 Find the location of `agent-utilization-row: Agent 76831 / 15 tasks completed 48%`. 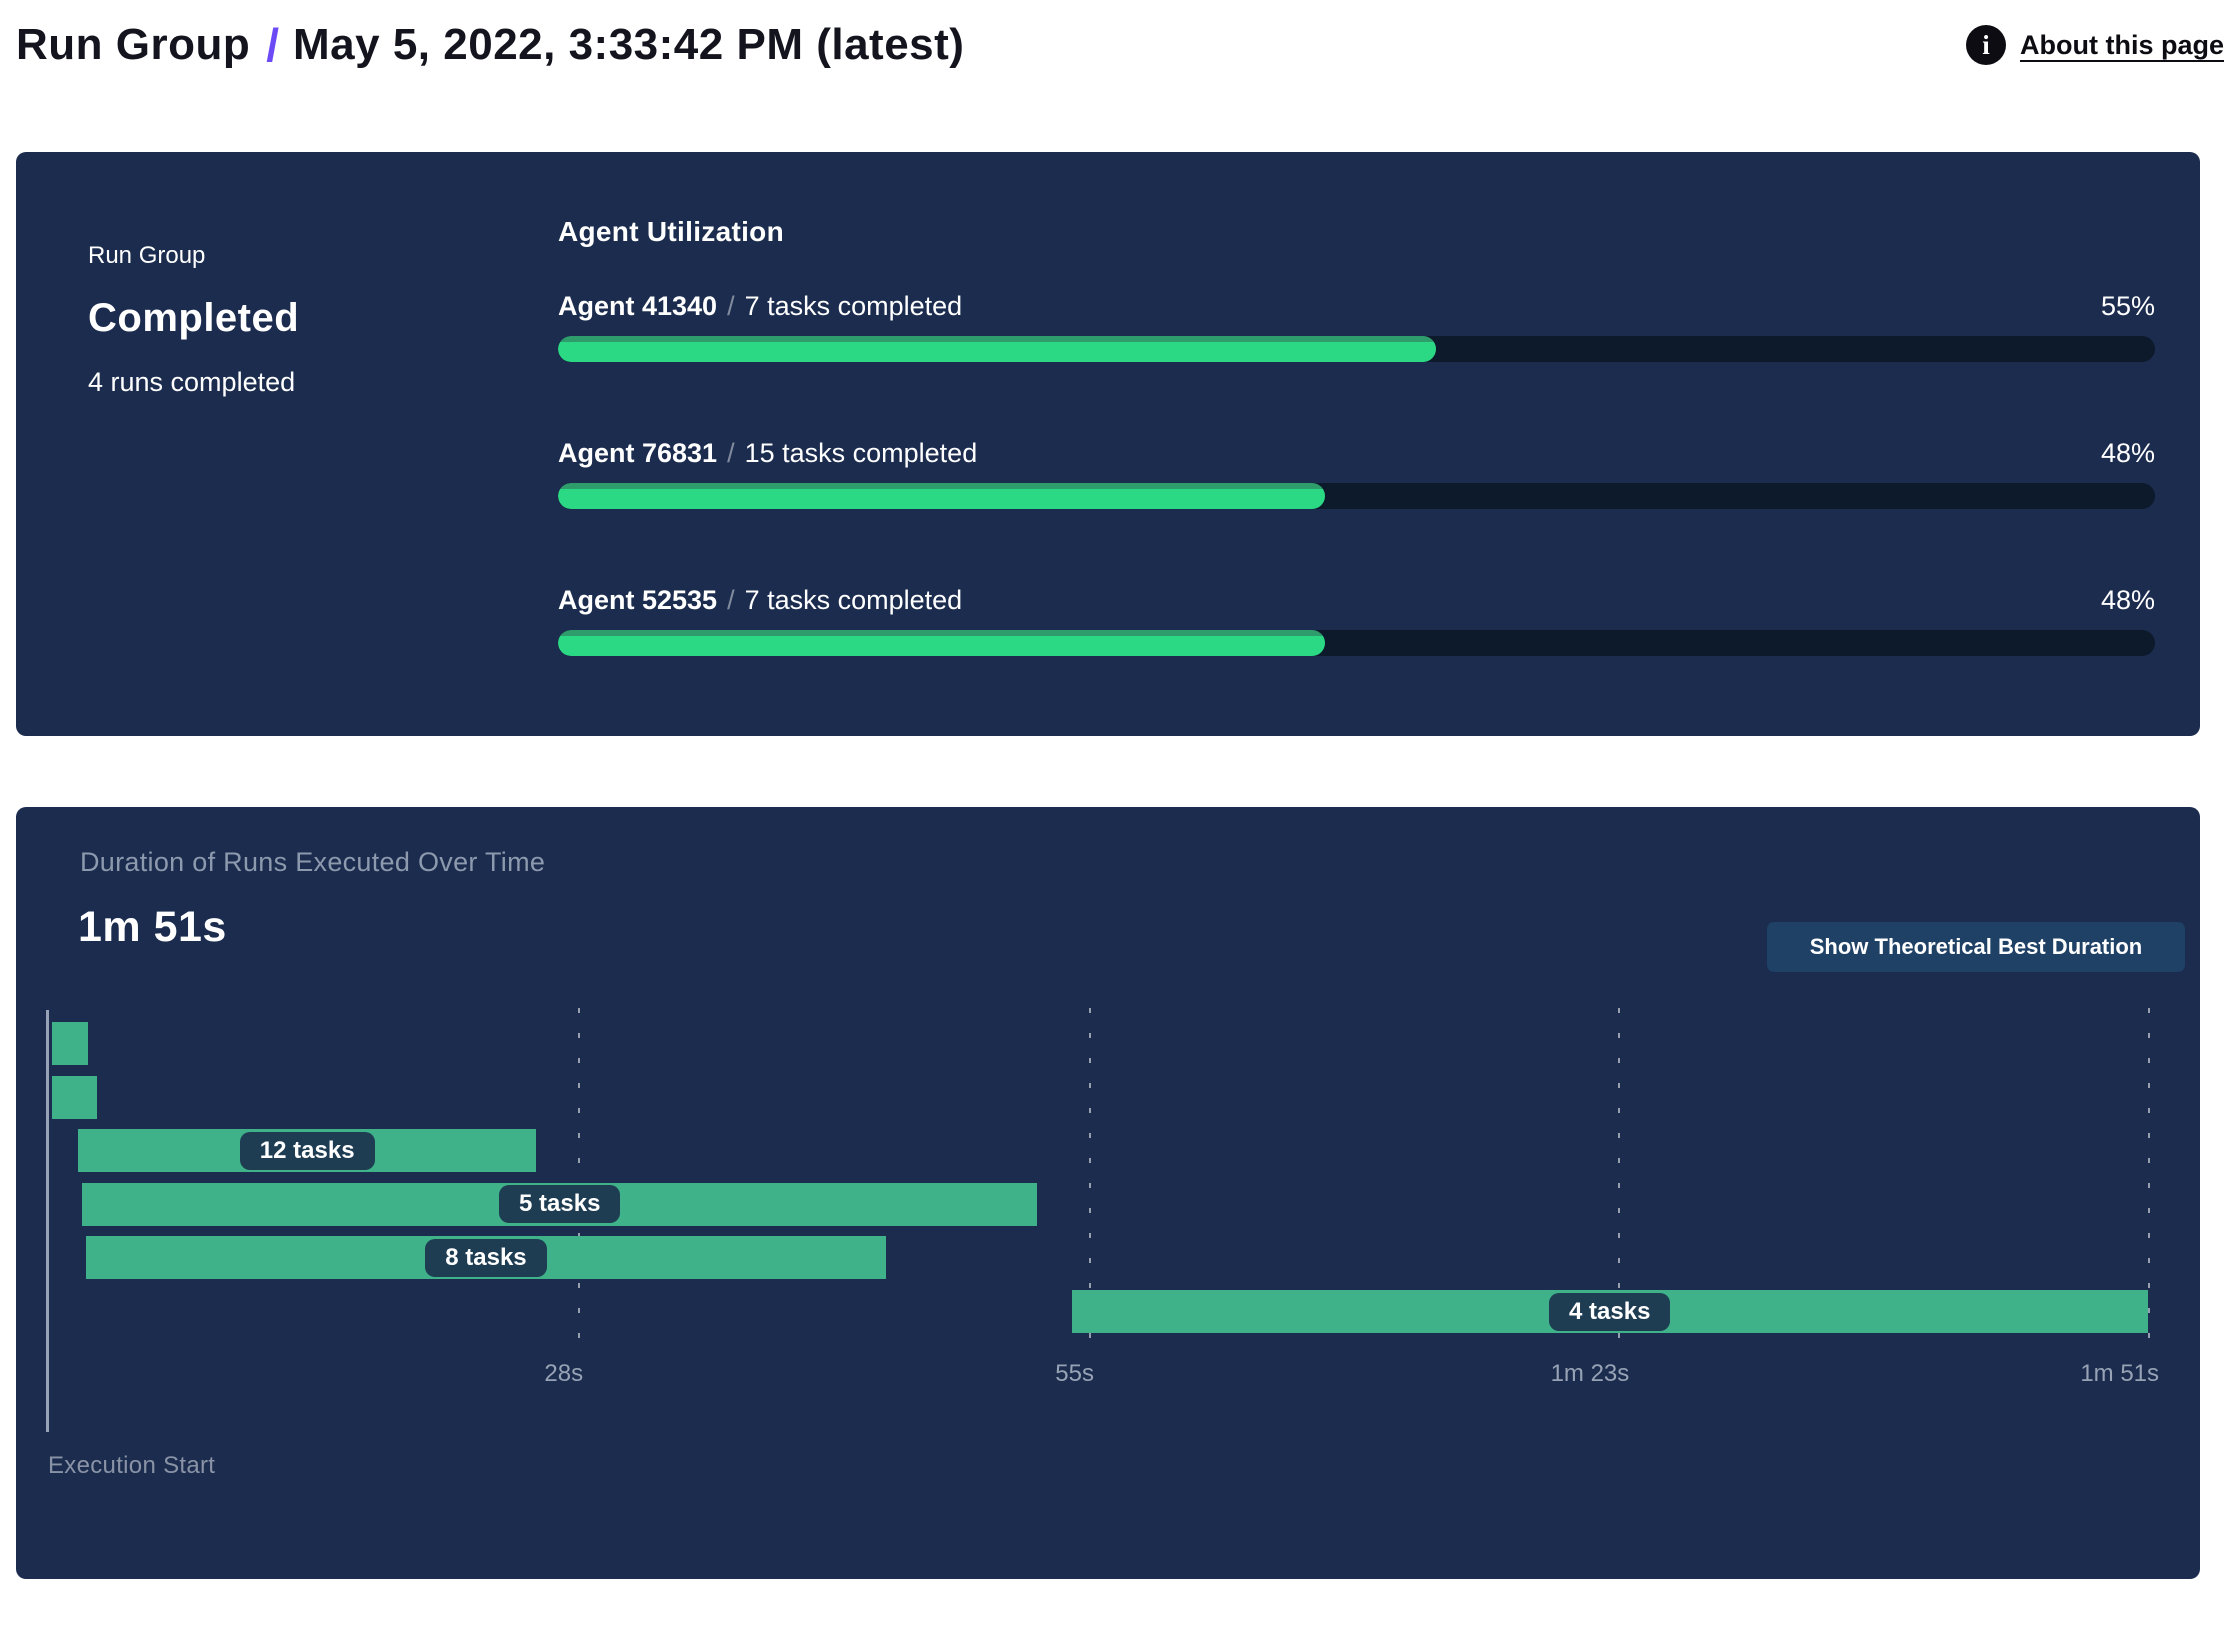

agent-utilization-row: Agent 76831 / 15 tasks completed 48% is located at coordinates (1356, 472).